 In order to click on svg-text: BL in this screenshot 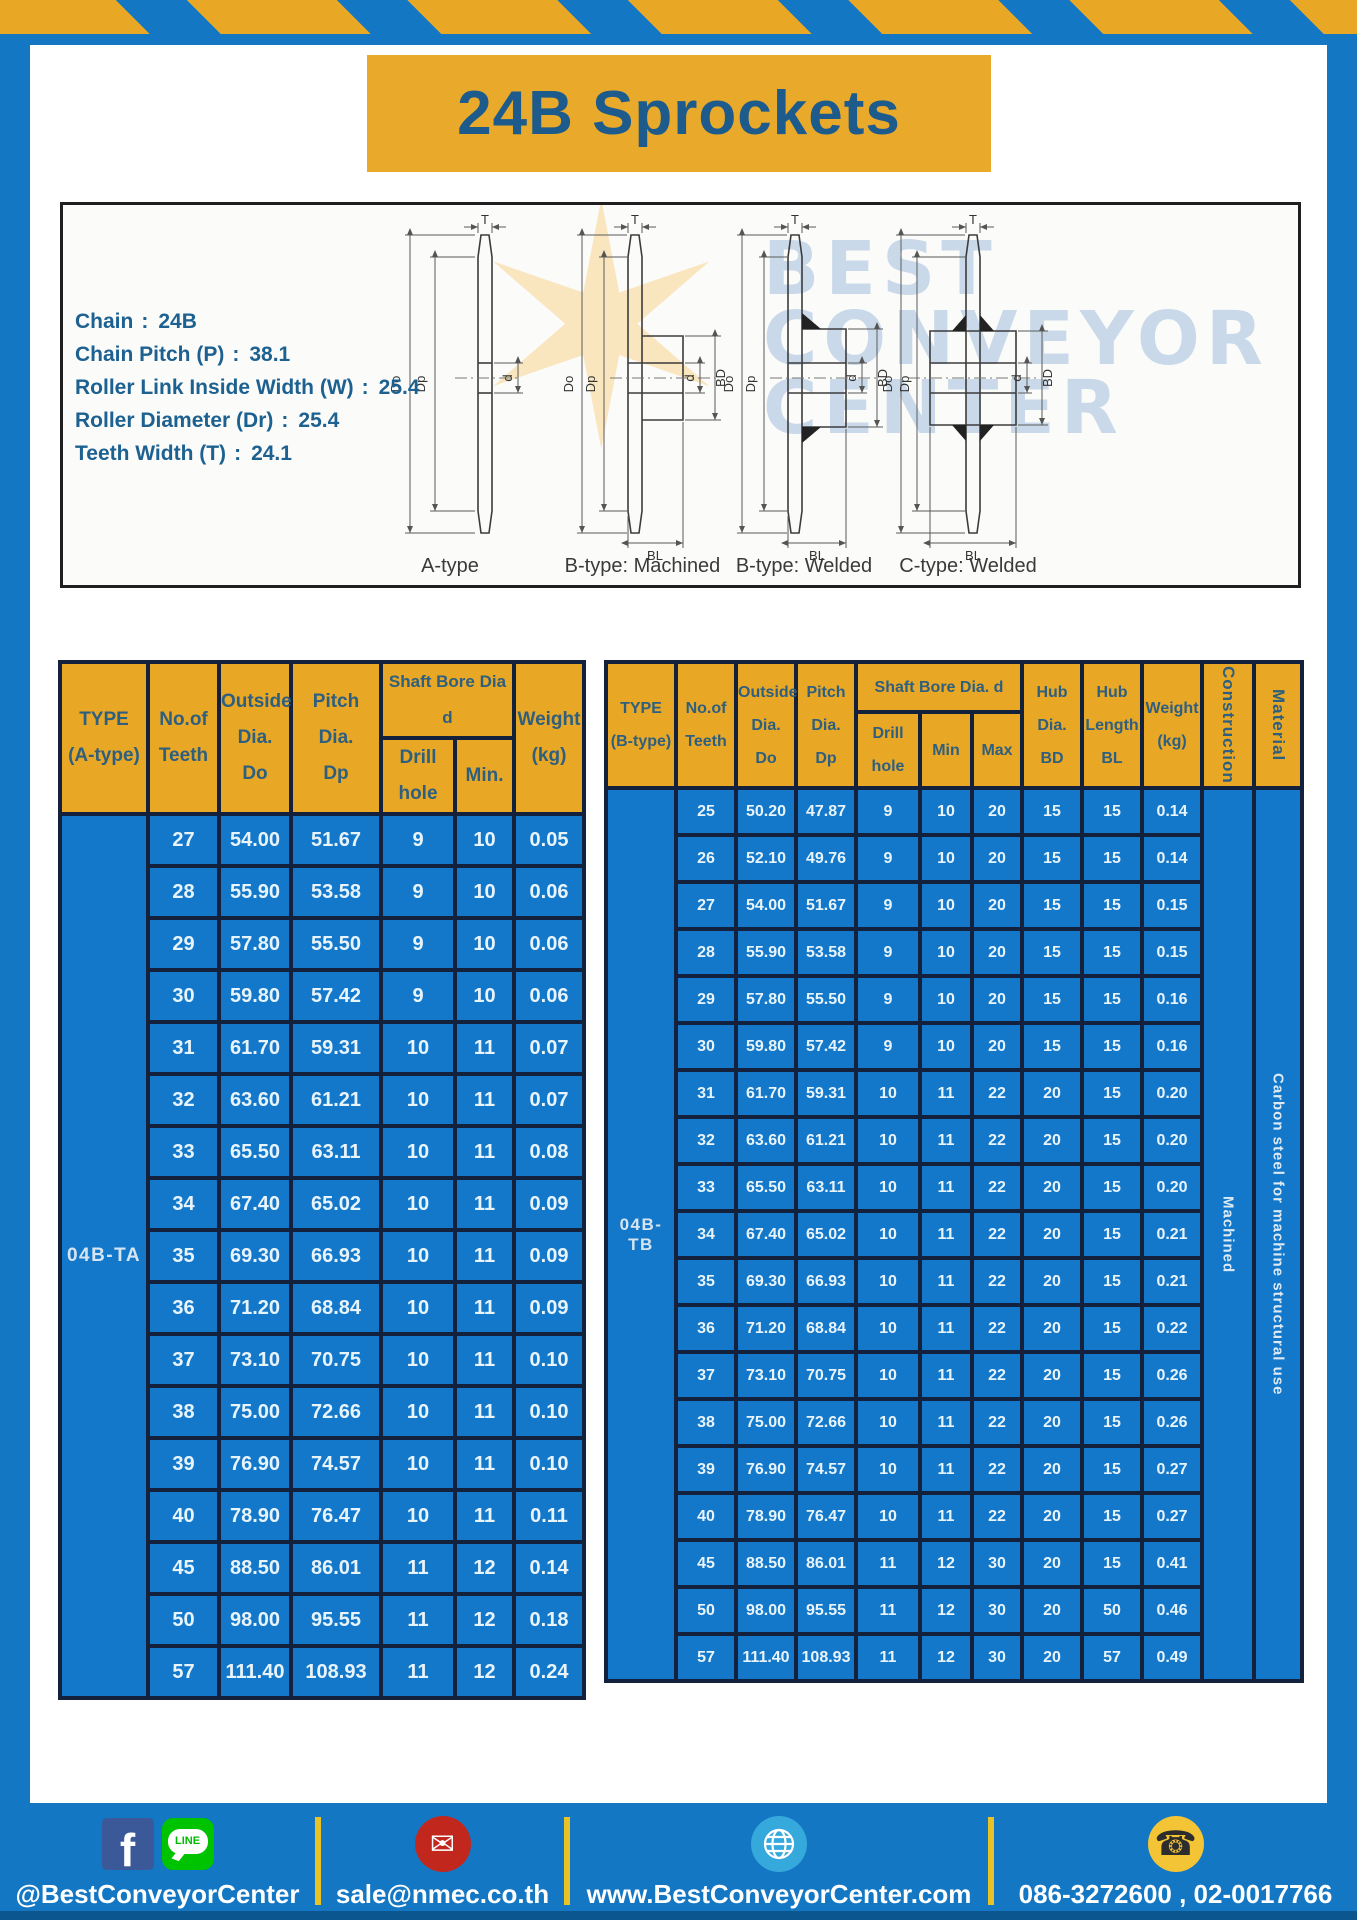, I will do `click(973, 555)`.